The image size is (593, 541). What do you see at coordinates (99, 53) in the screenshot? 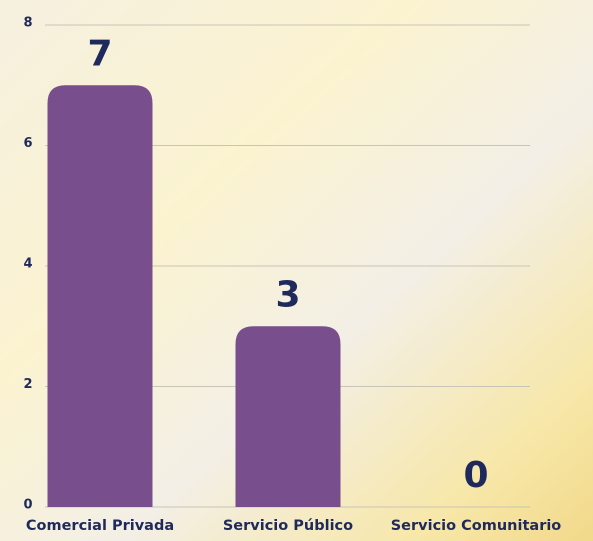
I see `data-label: 7` at bounding box center [99, 53].